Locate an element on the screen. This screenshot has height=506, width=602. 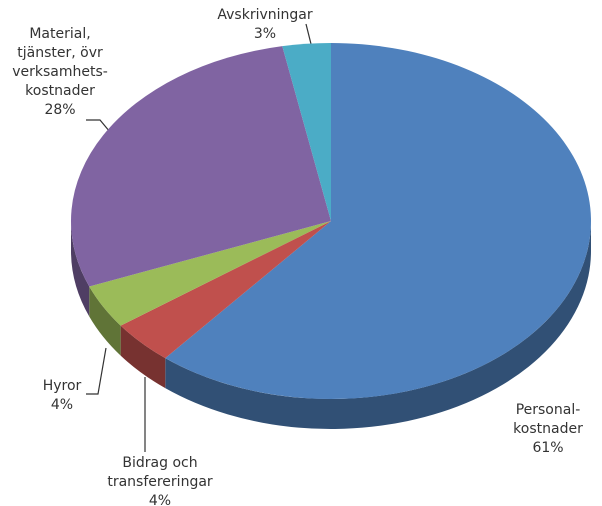
slice-value-label: 3% is located at coordinates (265, 34).